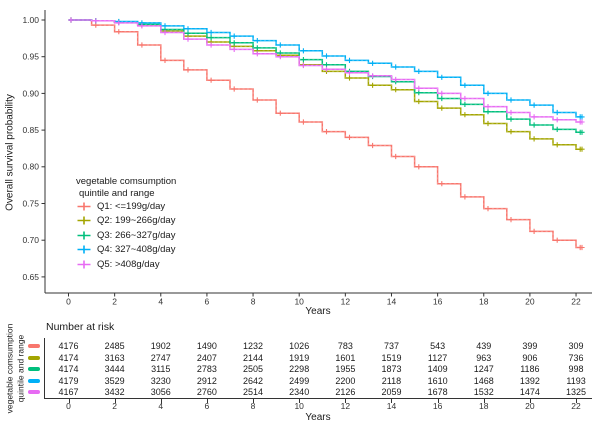 The width and height of the screenshot is (600, 431). I want to click on x-tick-label: 20, so click(530, 302).